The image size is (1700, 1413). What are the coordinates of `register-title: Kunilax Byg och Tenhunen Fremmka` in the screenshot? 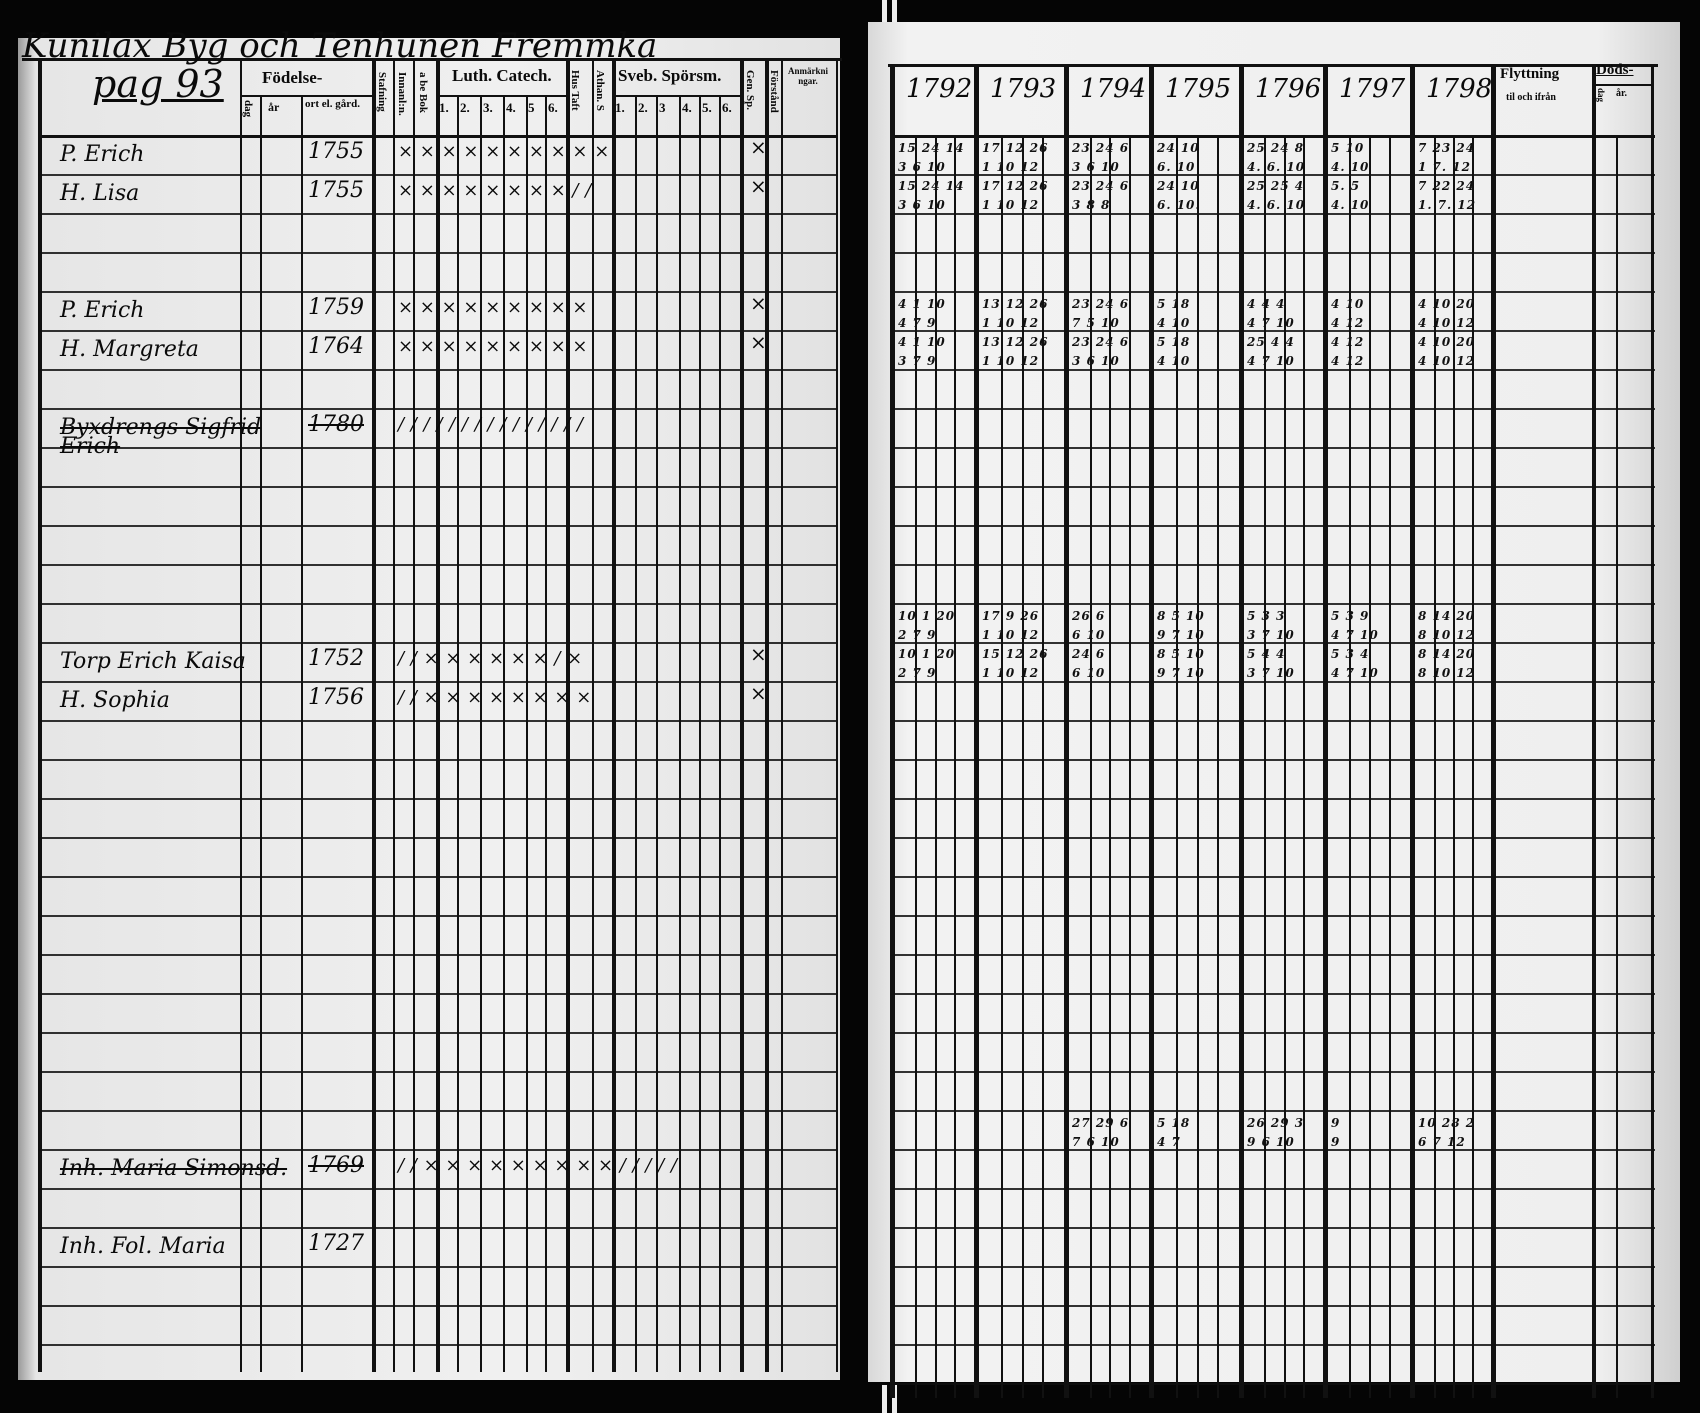 It's located at (340, 46).